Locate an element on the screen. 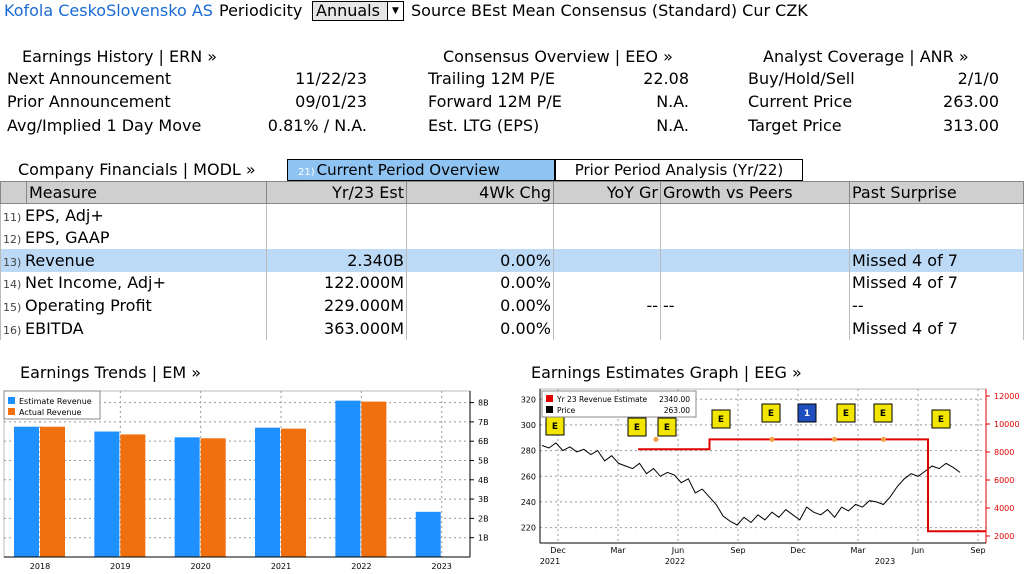 This screenshot has height=574, width=1024. right-tick-label: 4000 is located at coordinates (1004, 508).